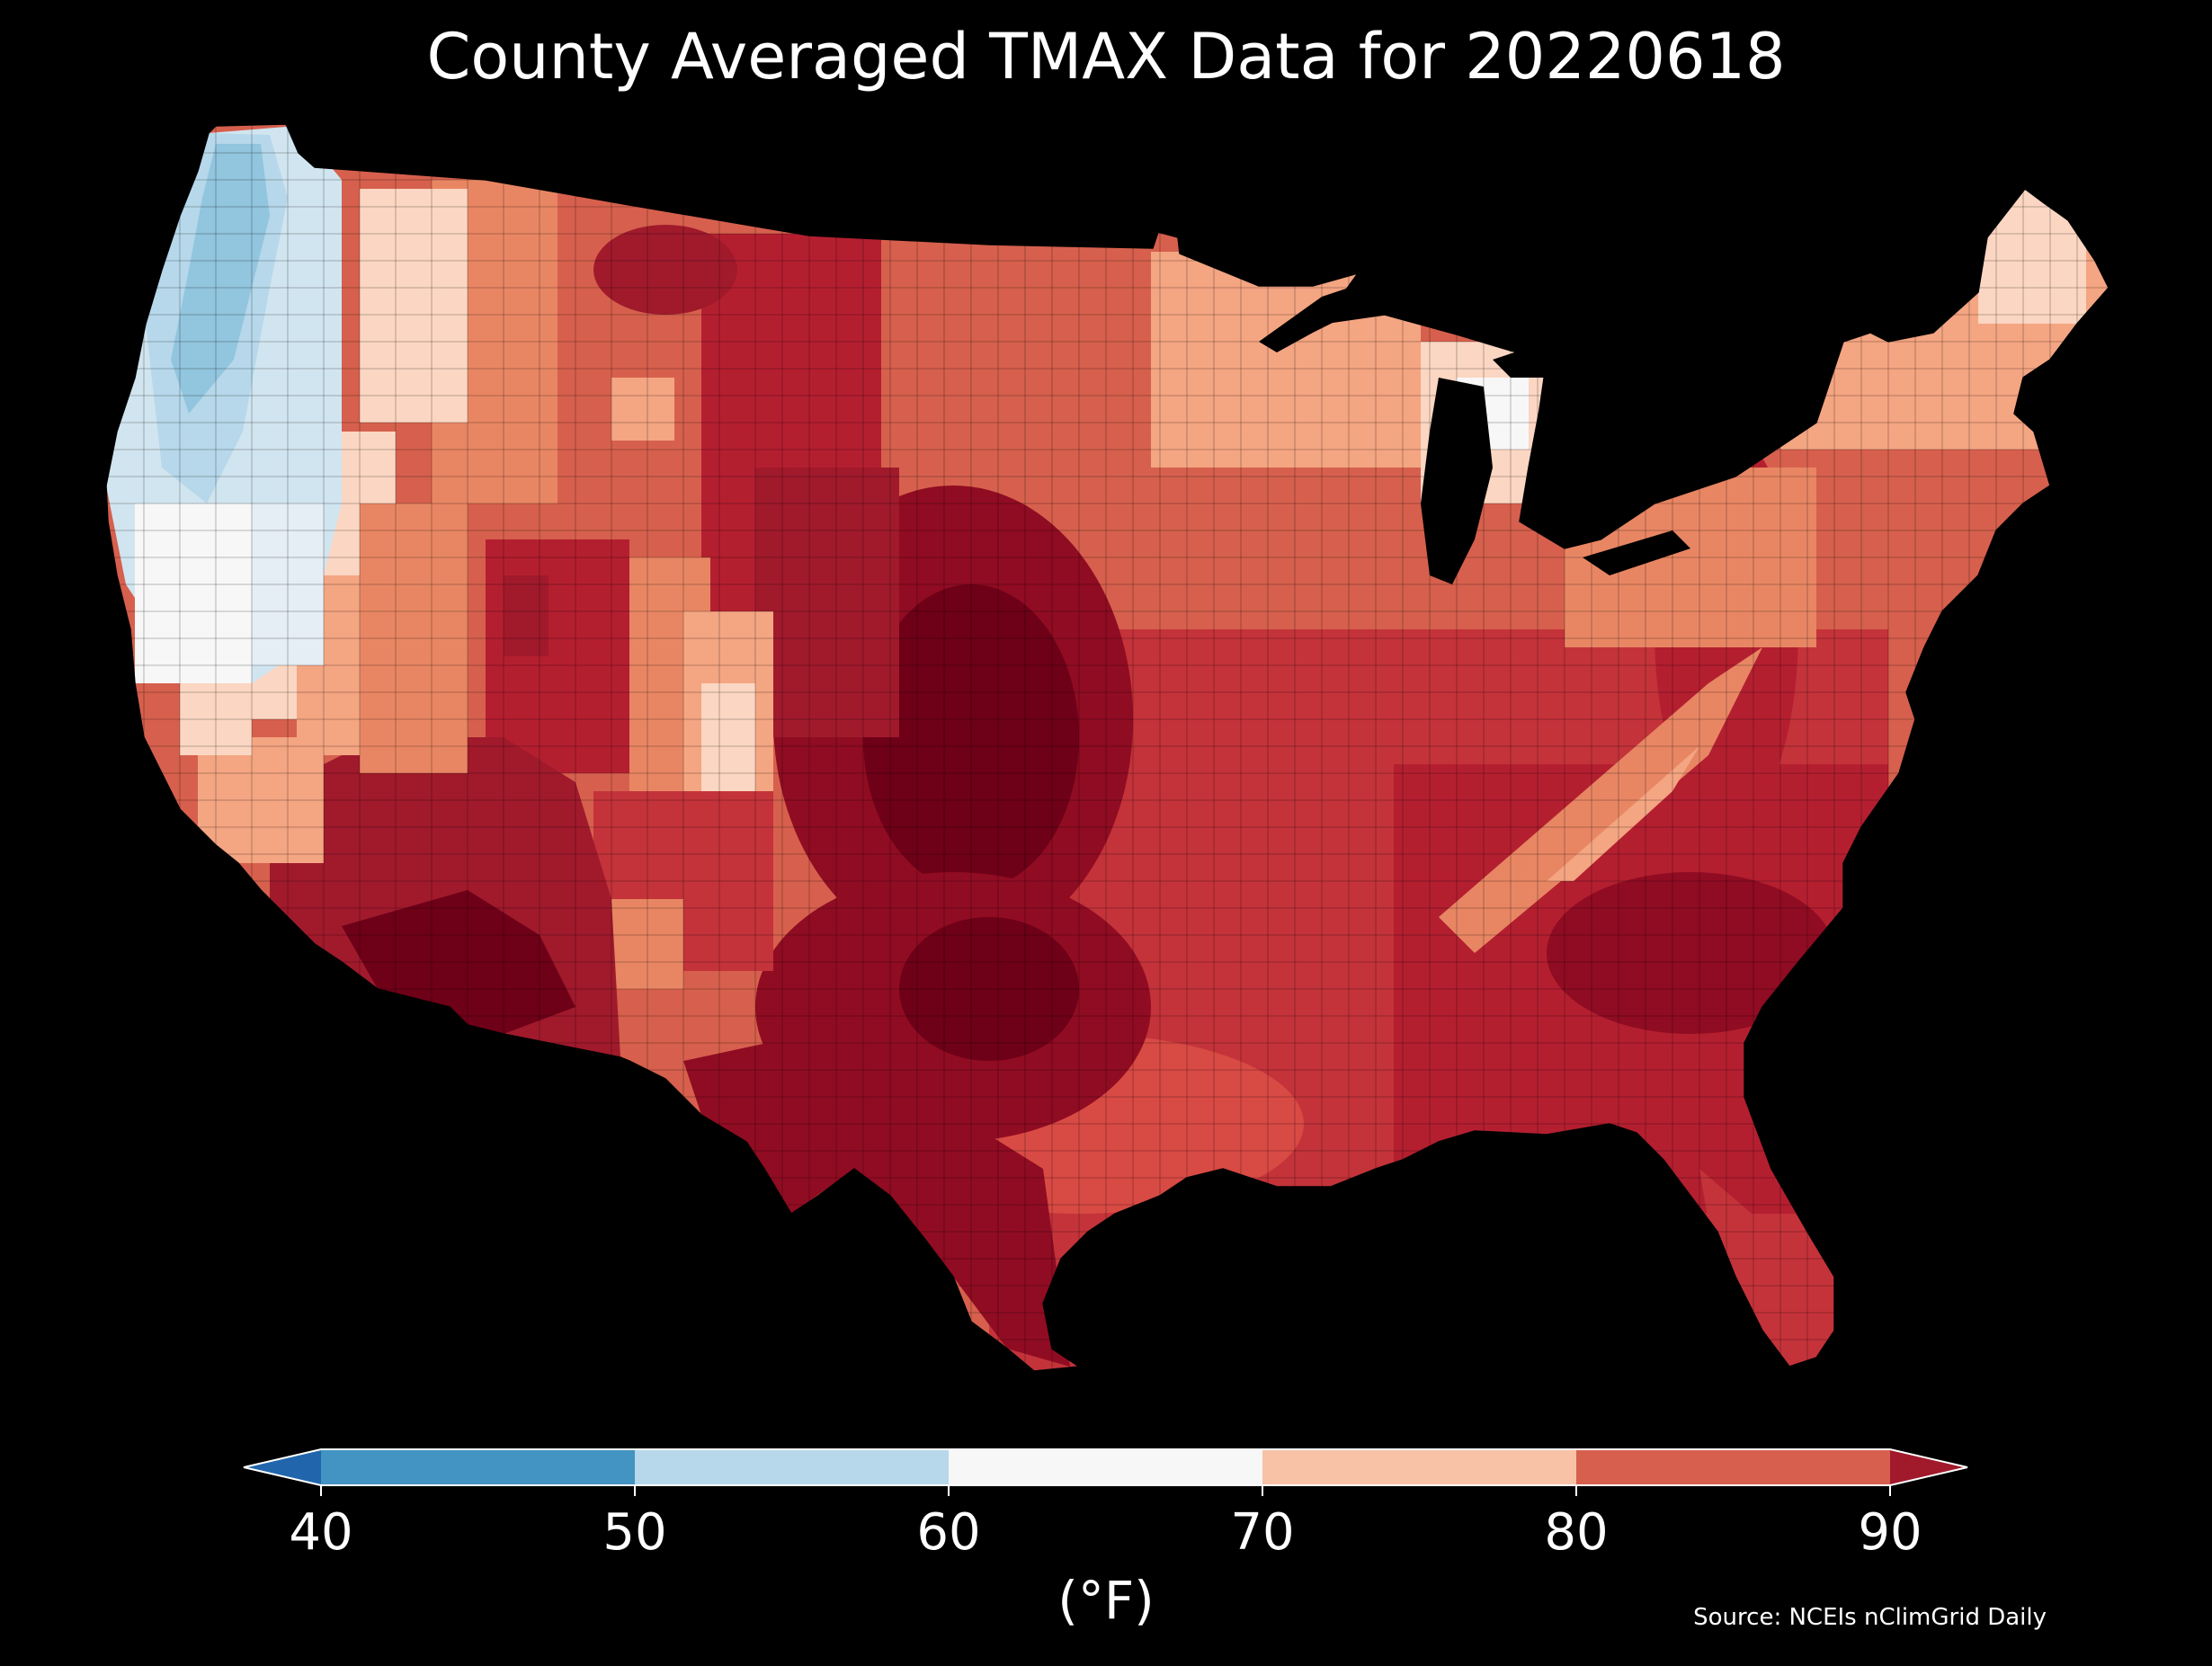 This screenshot has height=1666, width=2212. Describe the element at coordinates (1106, 57) in the screenshot. I see `map-title: County Averaged TMAX Data for 20220618` at that location.